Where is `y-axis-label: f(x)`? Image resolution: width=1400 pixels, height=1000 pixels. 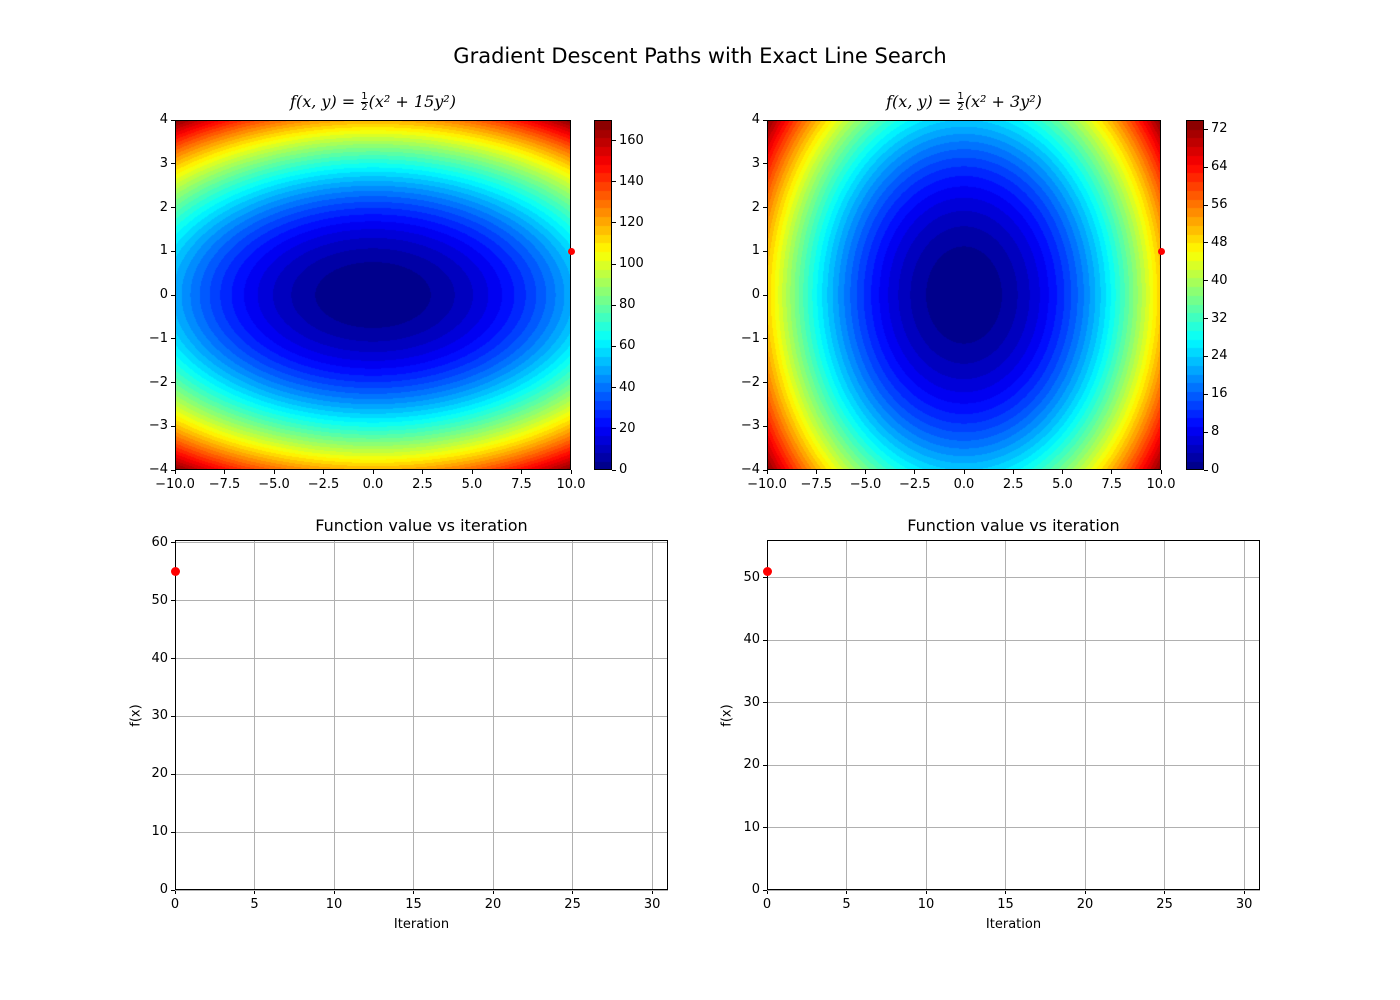
y-axis-label: f(x) is located at coordinates (136, 715).